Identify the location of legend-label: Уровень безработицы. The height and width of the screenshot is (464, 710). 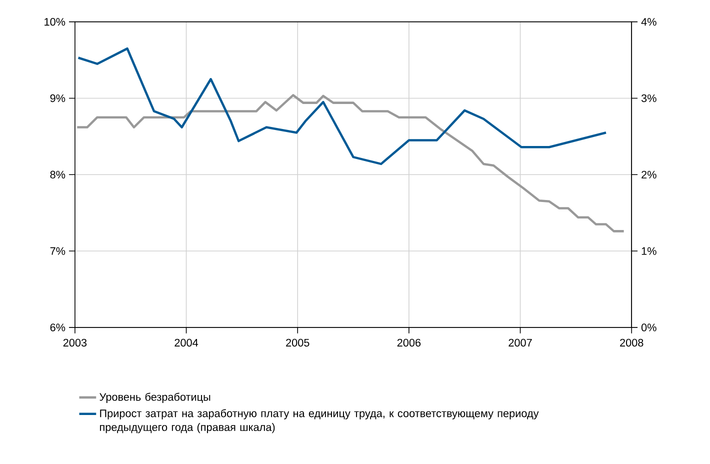
(155, 397).